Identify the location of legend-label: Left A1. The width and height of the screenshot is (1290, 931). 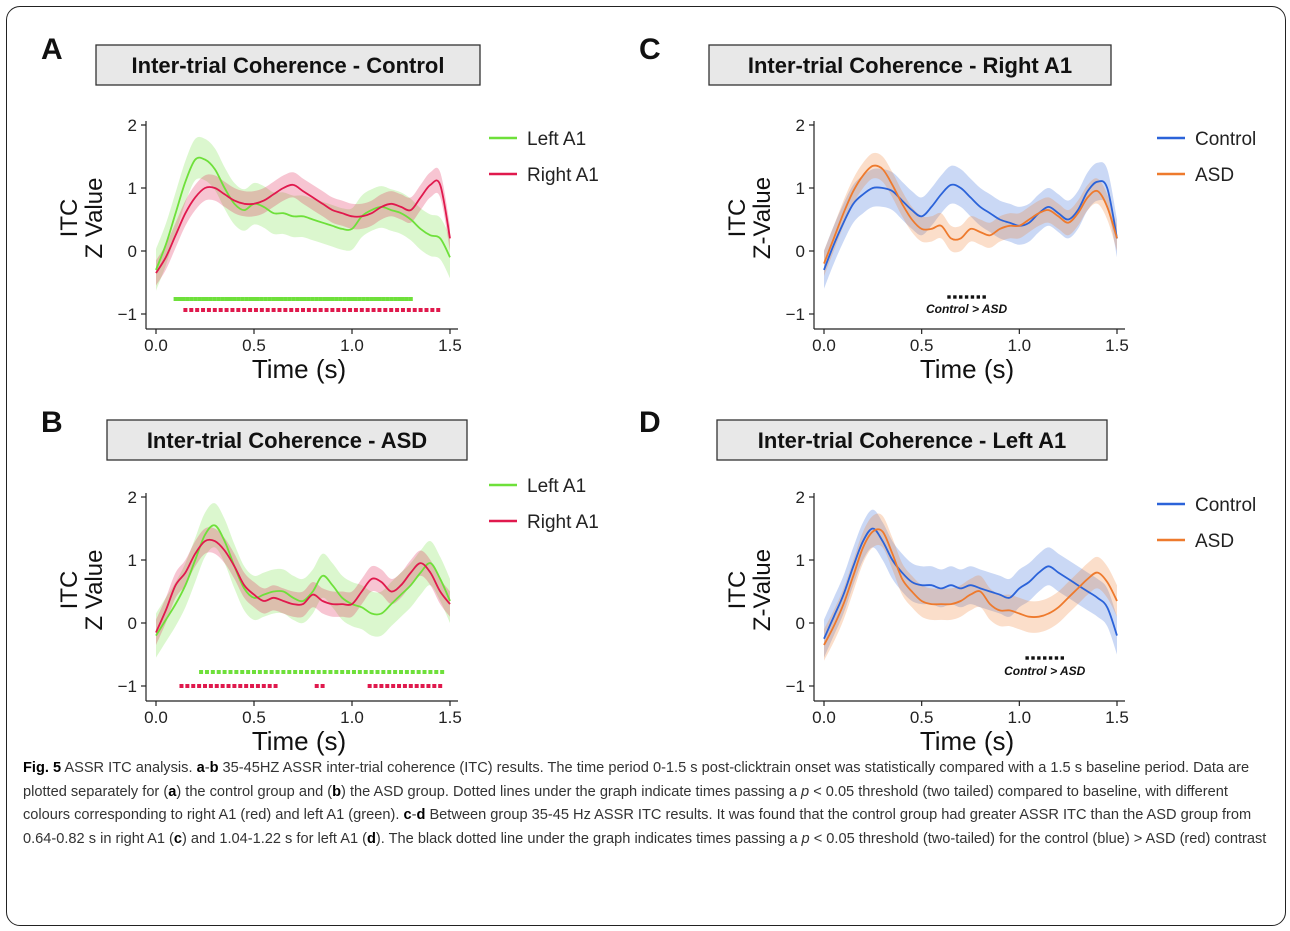
(556, 486).